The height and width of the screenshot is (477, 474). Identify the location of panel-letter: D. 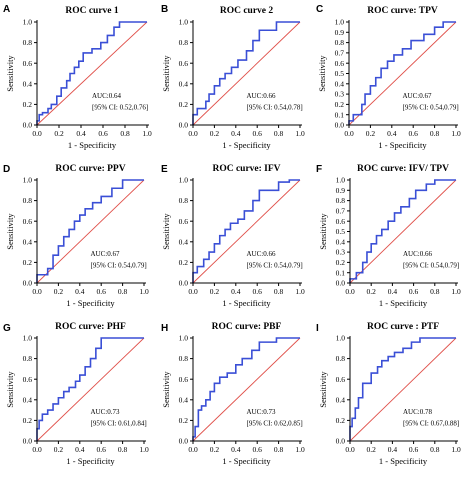
(6, 169).